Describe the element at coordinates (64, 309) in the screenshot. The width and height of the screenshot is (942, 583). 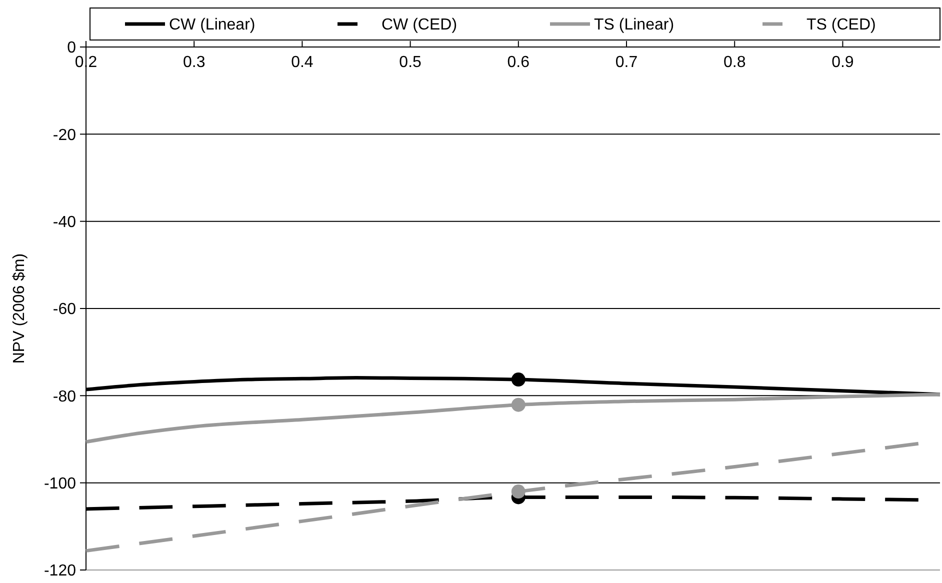
I see `y-tick-label: -60` at that location.